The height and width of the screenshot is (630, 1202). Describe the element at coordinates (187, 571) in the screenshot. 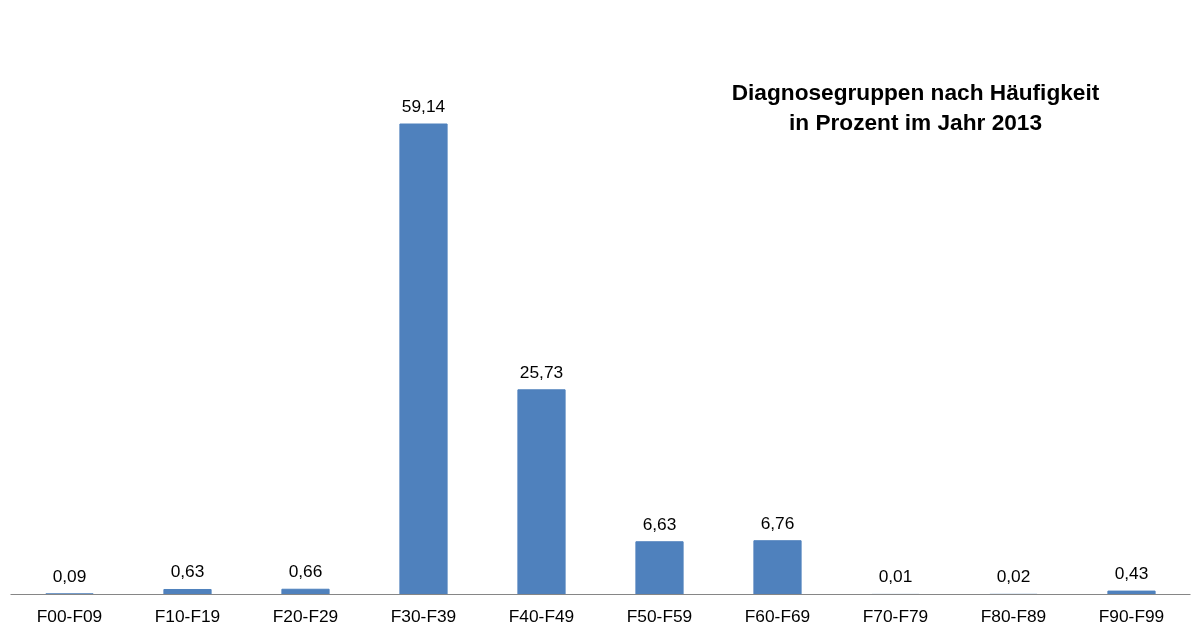

I see `data-label: 0,63` at that location.